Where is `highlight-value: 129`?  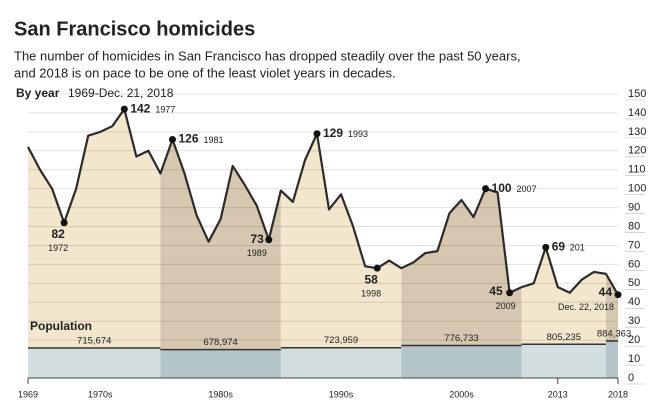 highlight-value: 129 is located at coordinates (333, 133).